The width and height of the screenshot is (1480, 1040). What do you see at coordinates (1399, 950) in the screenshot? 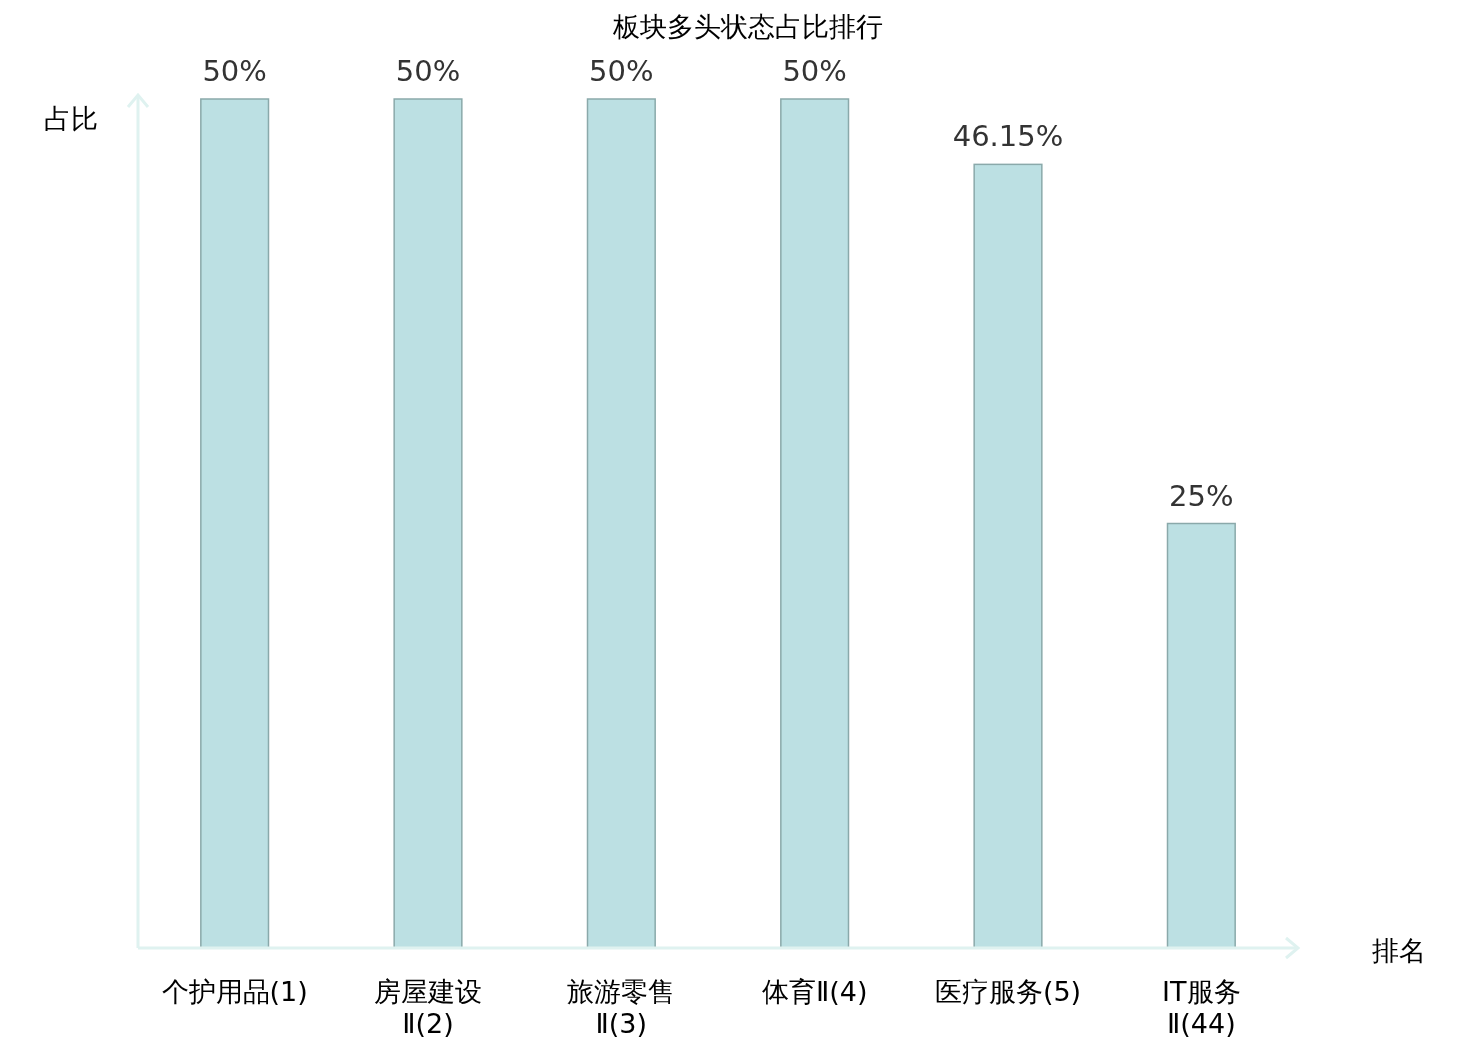
I see `x-axis-title: 排名` at bounding box center [1399, 950].